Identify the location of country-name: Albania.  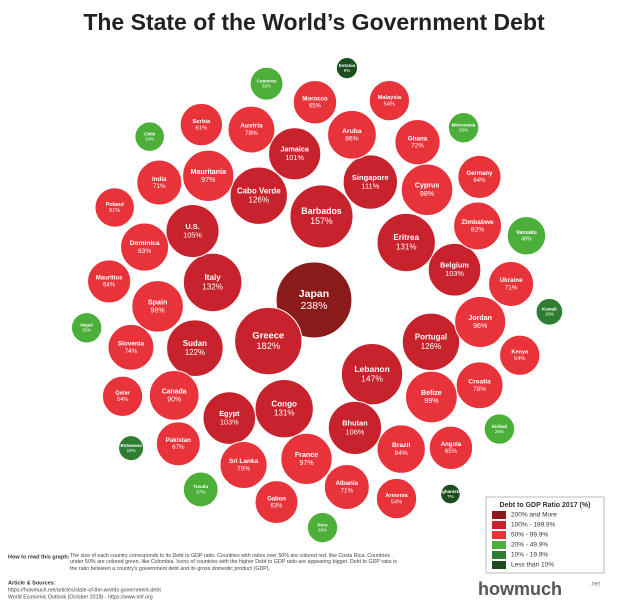
(347, 483).